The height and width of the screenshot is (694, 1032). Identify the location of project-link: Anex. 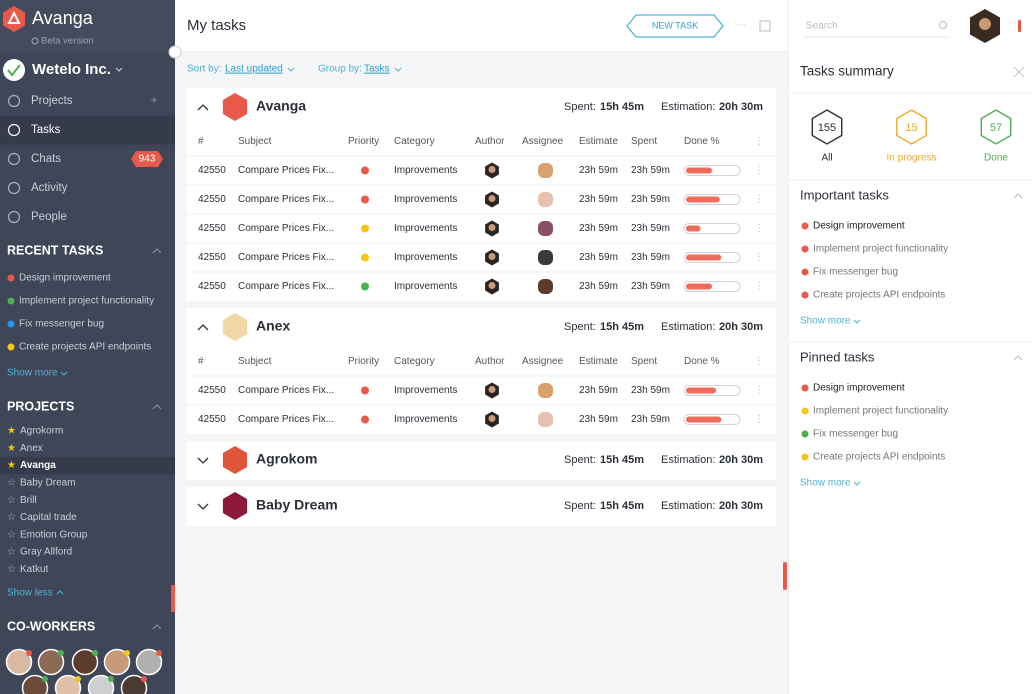
(31, 448).